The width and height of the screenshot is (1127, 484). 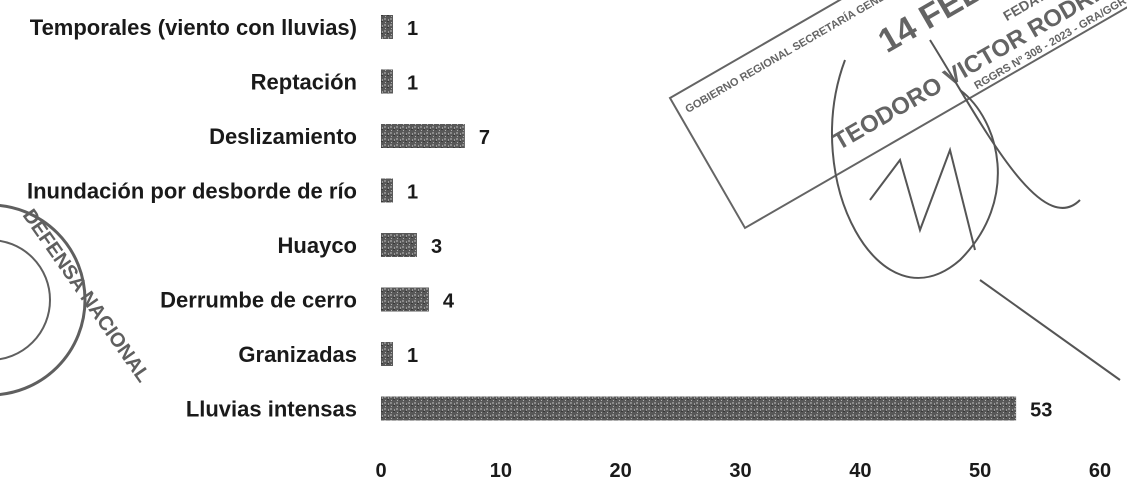 I want to click on round-seal-text: DEFENSA NACIONAL, so click(x=86, y=295).